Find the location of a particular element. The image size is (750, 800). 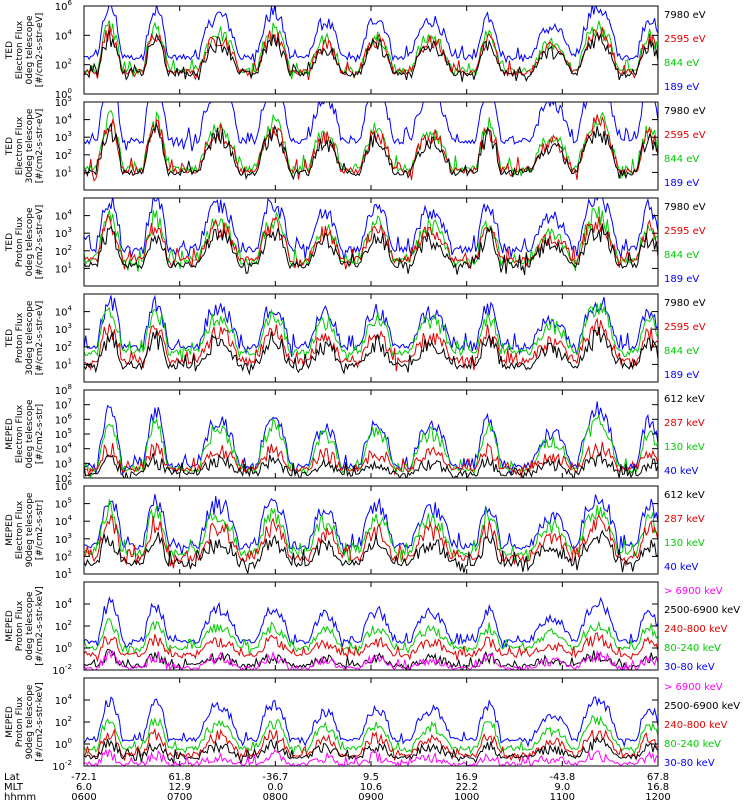

y-axis-label-line: 30deg telescope is located at coordinates (30, 337).